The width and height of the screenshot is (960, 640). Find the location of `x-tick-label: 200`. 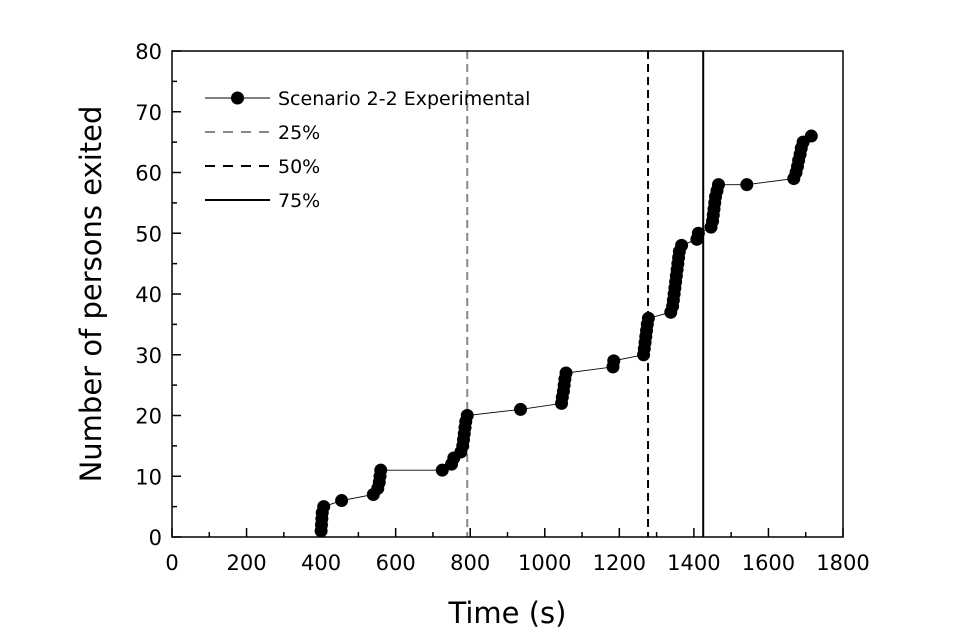

x-tick-label: 200 is located at coordinates (247, 563).